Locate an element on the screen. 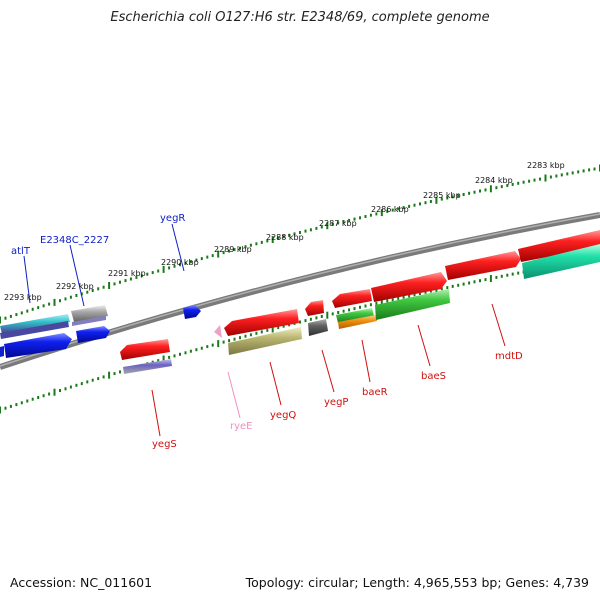 The height and width of the screenshot is (600, 600). gene-label-atlT: atlT is located at coordinates (21, 251).